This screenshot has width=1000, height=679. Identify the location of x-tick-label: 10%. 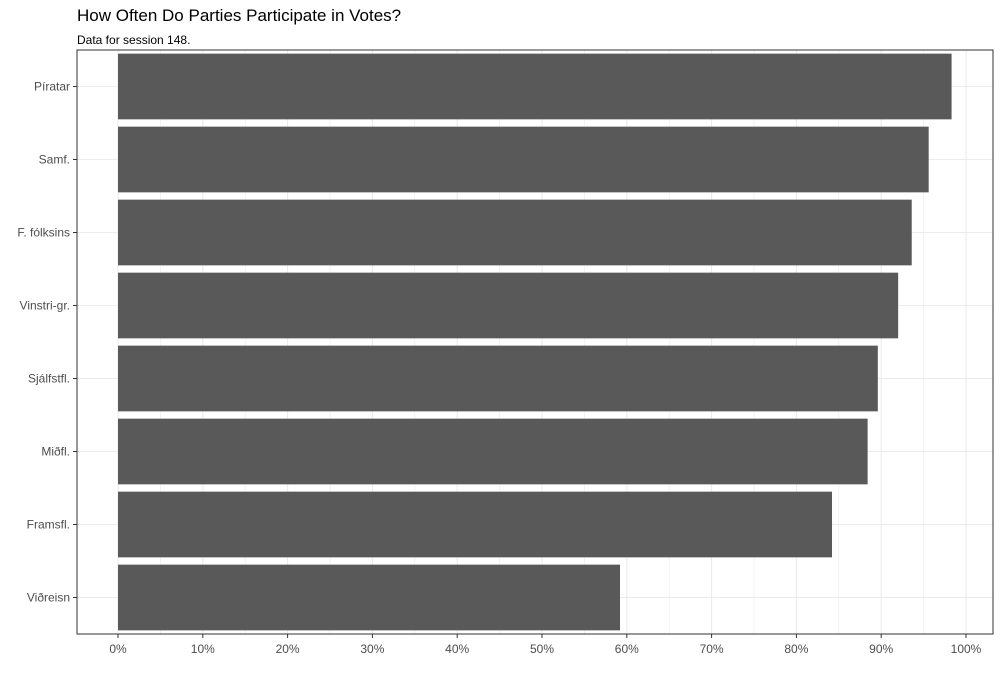
(203, 649).